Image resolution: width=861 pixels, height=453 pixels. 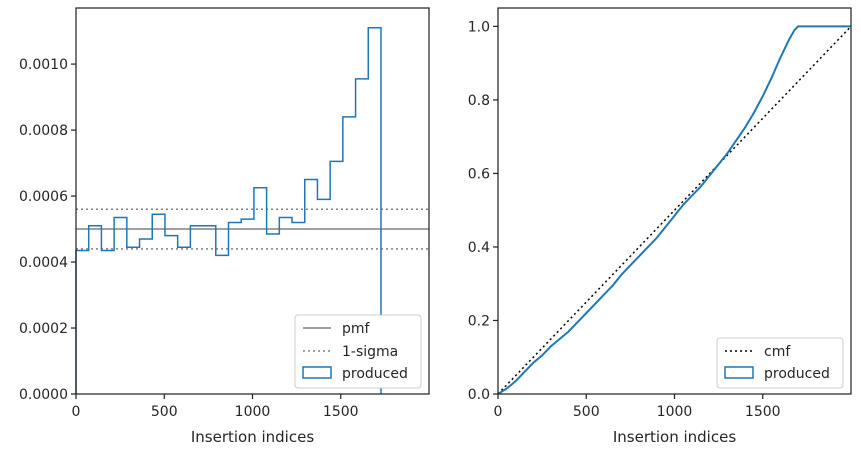 I want to click on cmf-legend: cmf produced, so click(x=780, y=363).